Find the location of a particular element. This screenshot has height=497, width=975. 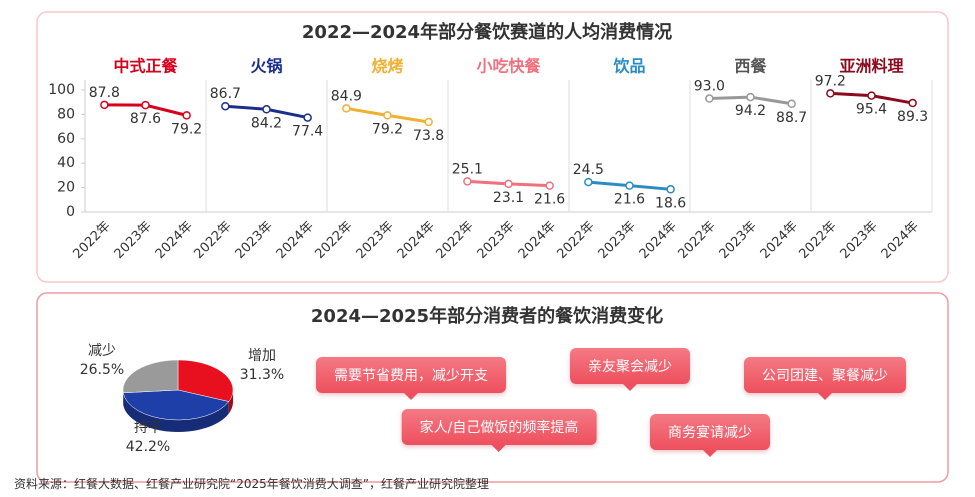

data-label: 23.1 is located at coordinates (508, 198).